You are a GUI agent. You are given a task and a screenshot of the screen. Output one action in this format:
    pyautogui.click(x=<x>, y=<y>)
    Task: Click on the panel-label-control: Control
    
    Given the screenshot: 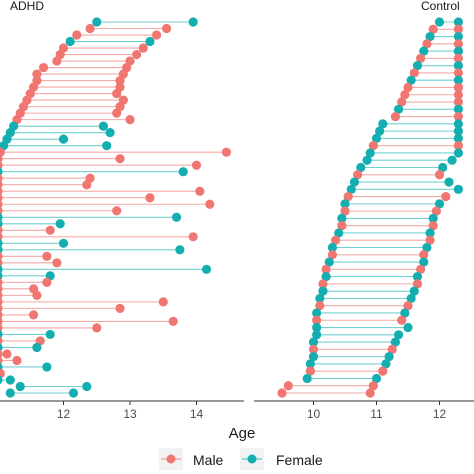 What is the action you would take?
    pyautogui.click(x=440, y=6)
    